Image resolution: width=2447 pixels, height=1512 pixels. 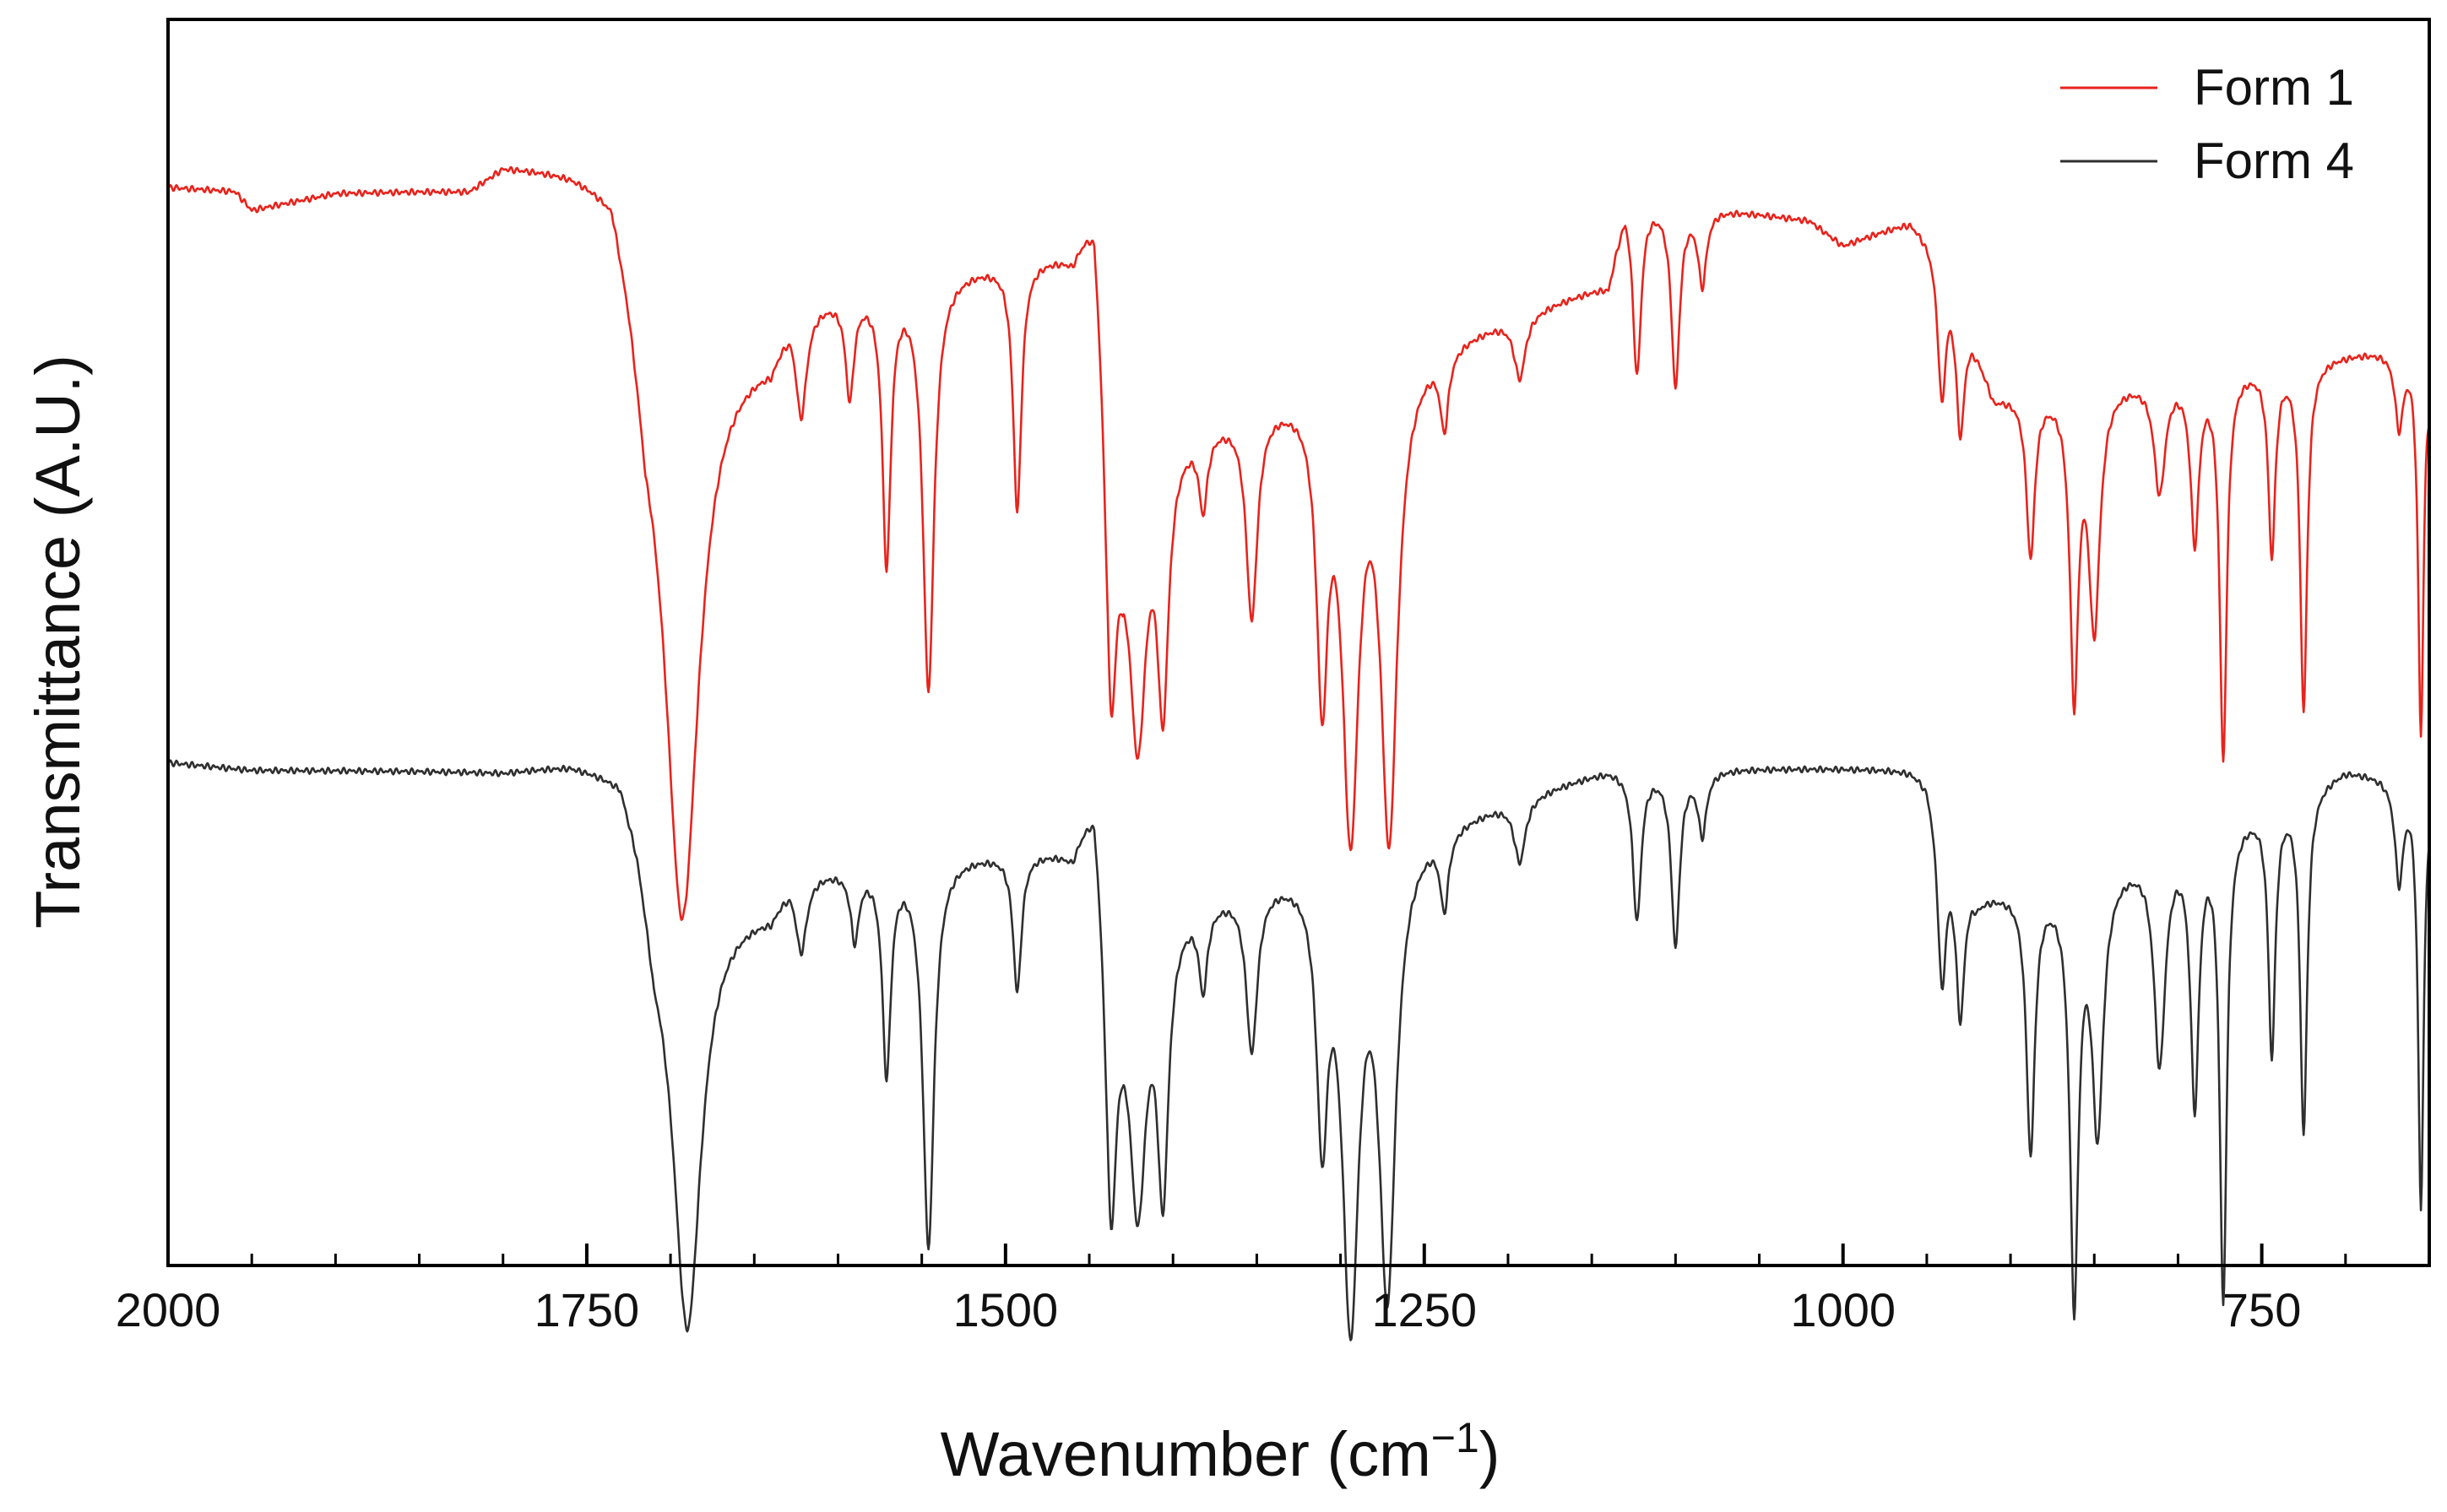 What do you see at coordinates (58, 642) in the screenshot?
I see `y-axis-title: Transmittance (A.U.)` at bounding box center [58, 642].